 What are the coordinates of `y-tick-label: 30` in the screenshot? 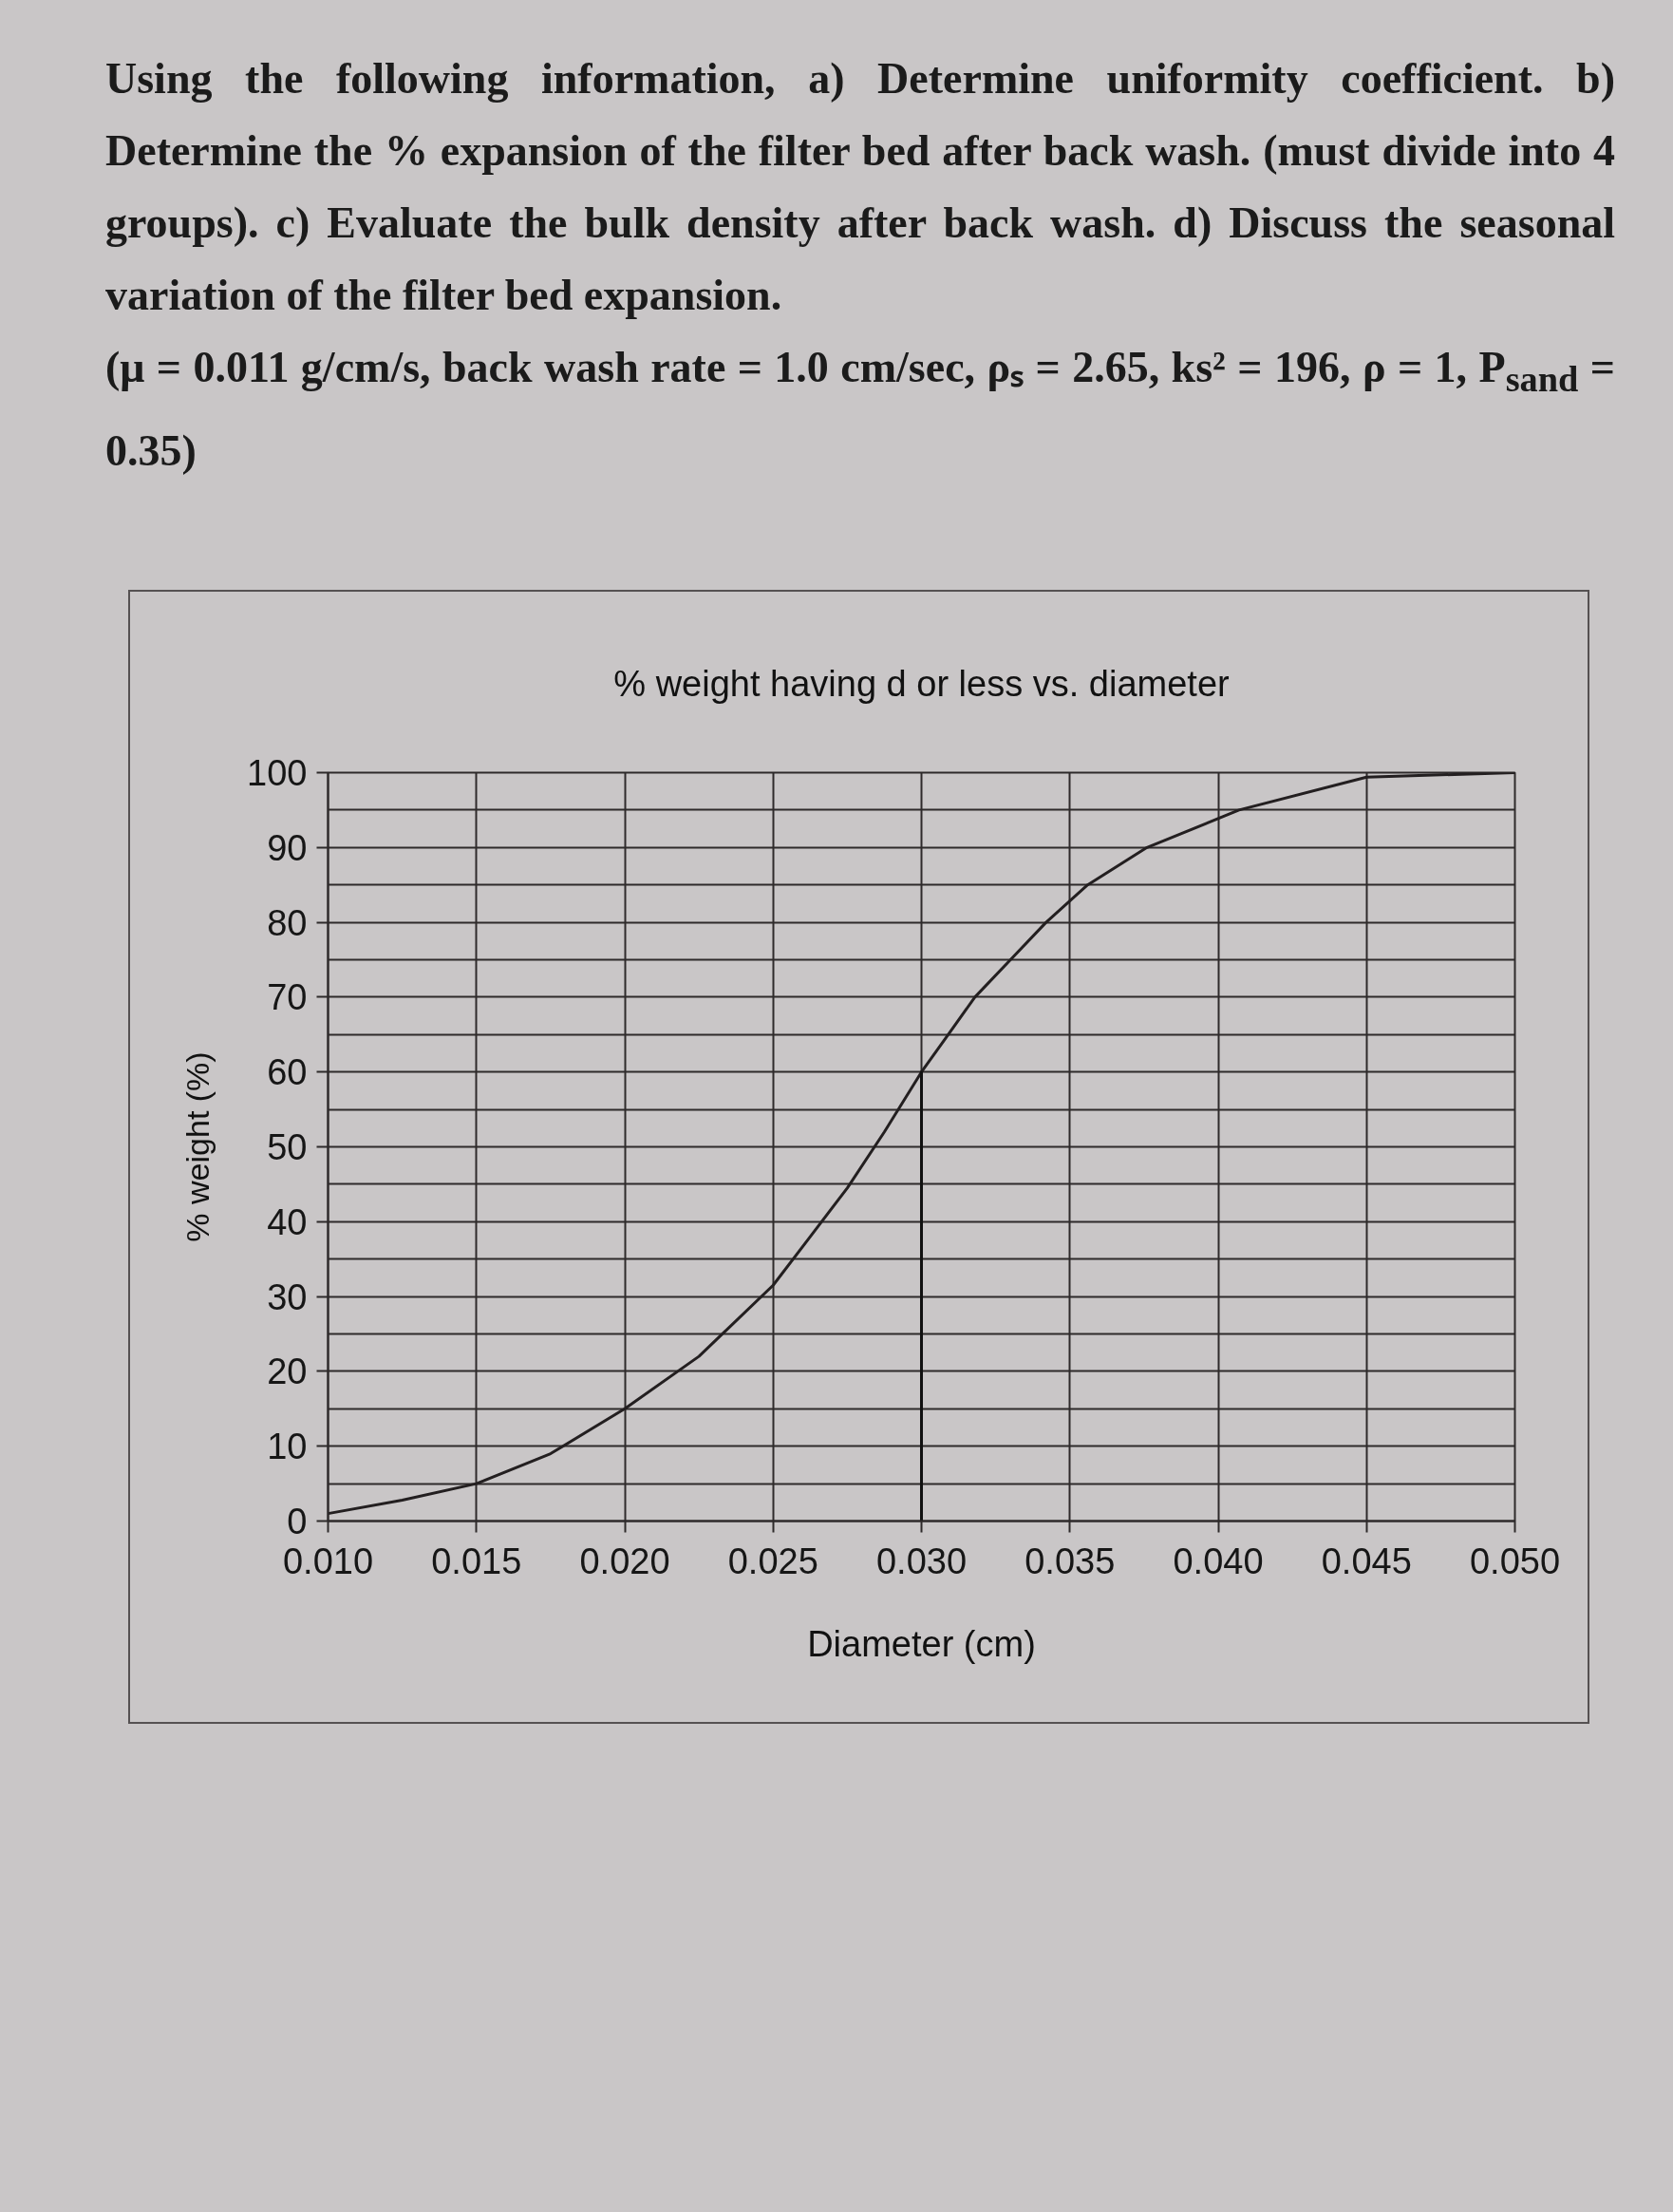 It's located at (287, 1296).